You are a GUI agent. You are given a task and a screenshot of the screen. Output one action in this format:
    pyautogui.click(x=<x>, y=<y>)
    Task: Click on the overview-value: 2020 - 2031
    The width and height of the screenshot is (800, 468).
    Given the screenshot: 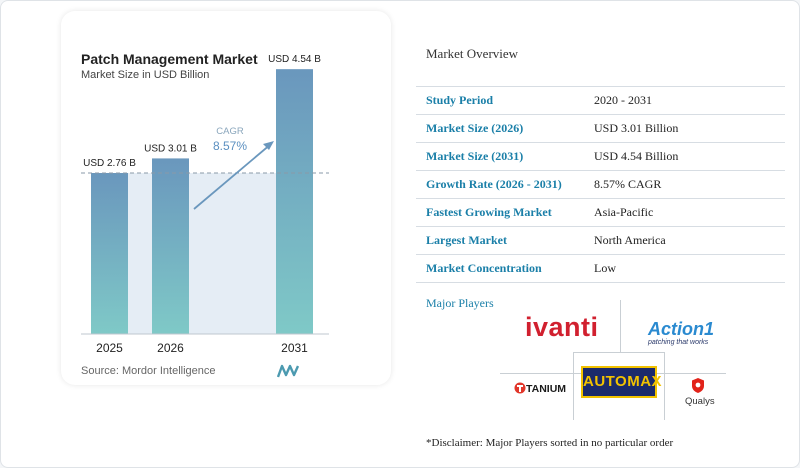 What is the action you would take?
    pyautogui.click(x=684, y=100)
    